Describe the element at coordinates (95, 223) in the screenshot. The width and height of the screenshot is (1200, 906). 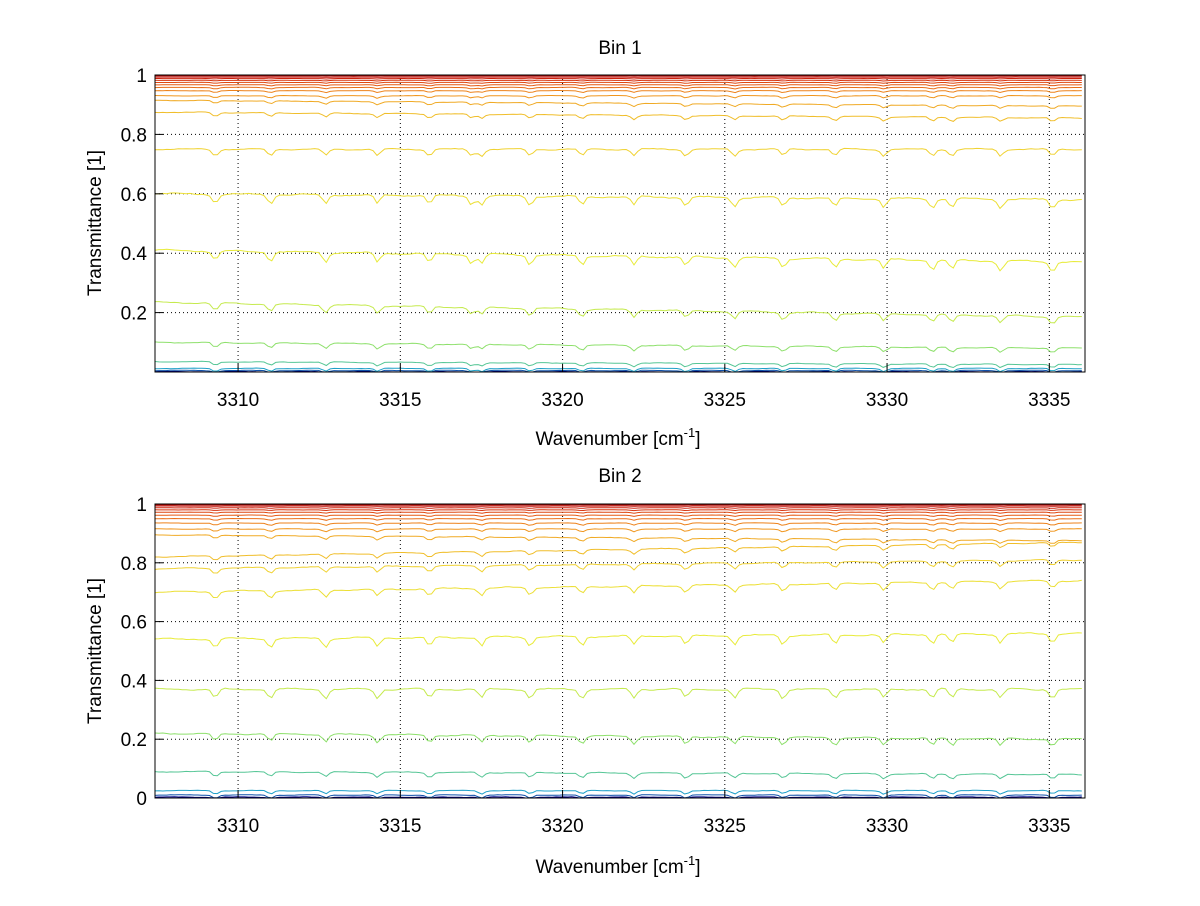
I see `ylabel-bin-1: Transmittance [1]` at that location.